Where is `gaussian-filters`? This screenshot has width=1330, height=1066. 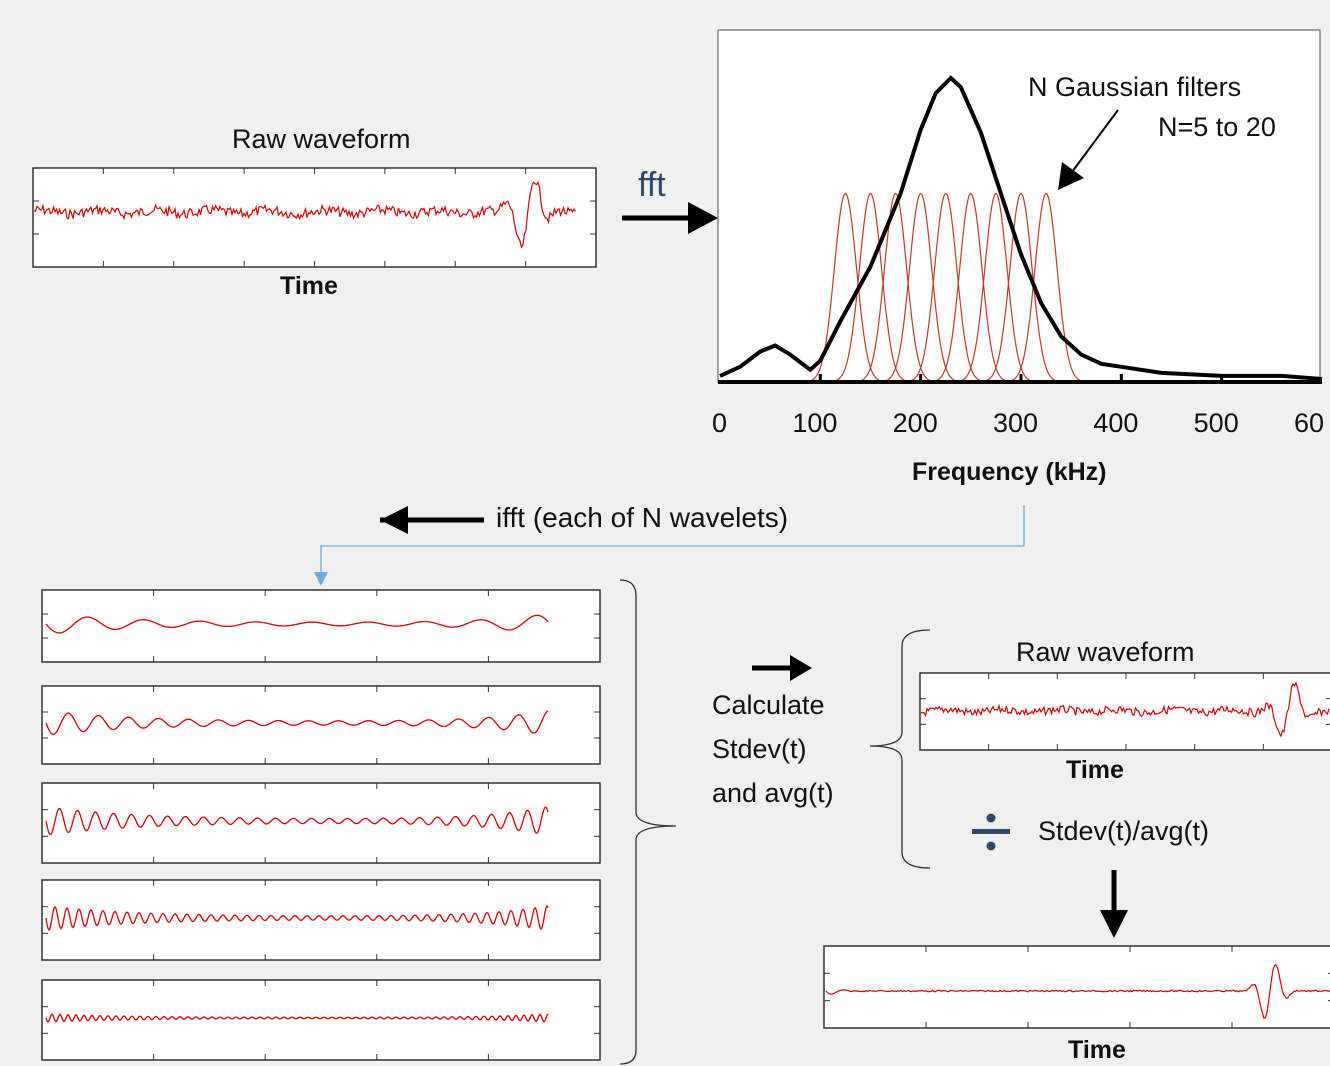
gaussian-filters is located at coordinates (946, 287).